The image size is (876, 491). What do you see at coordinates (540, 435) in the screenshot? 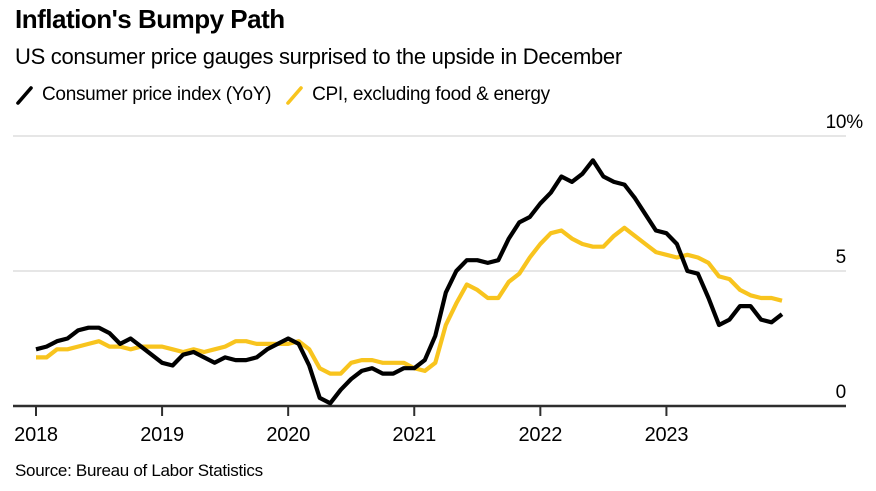
I see `x-axis-tick-label: 2022` at bounding box center [540, 435].